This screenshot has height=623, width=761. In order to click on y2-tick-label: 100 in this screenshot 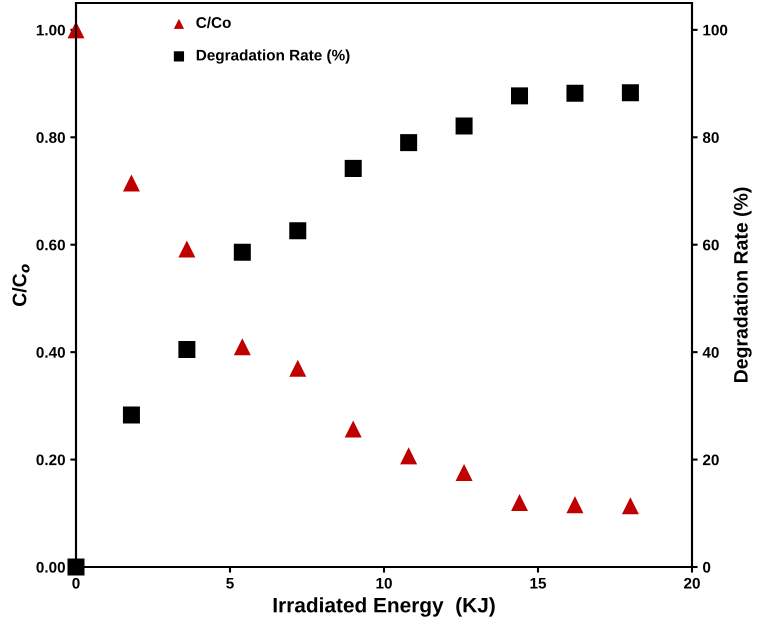, I will do `click(715, 30)`.